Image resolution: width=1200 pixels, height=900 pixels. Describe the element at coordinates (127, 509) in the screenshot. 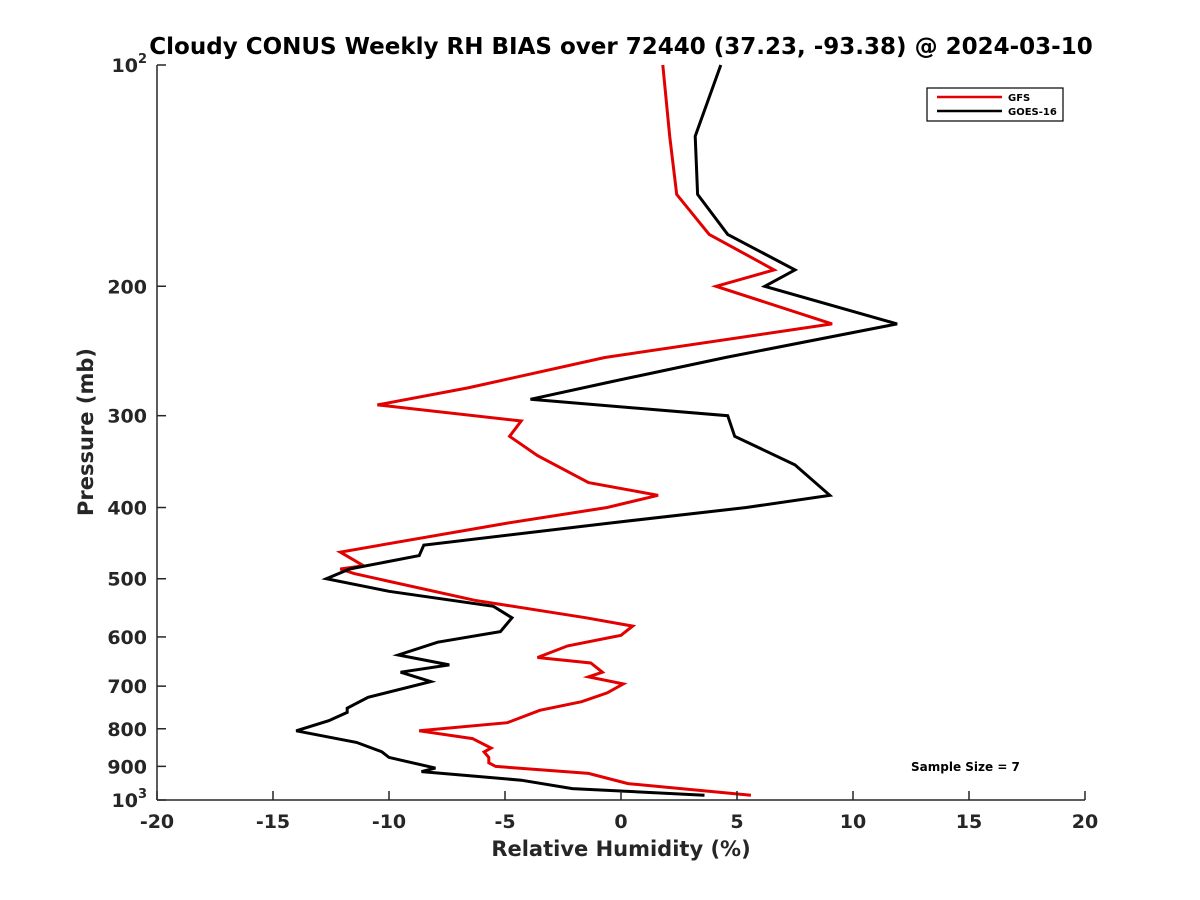

I see `y-tick-label: 400` at that location.